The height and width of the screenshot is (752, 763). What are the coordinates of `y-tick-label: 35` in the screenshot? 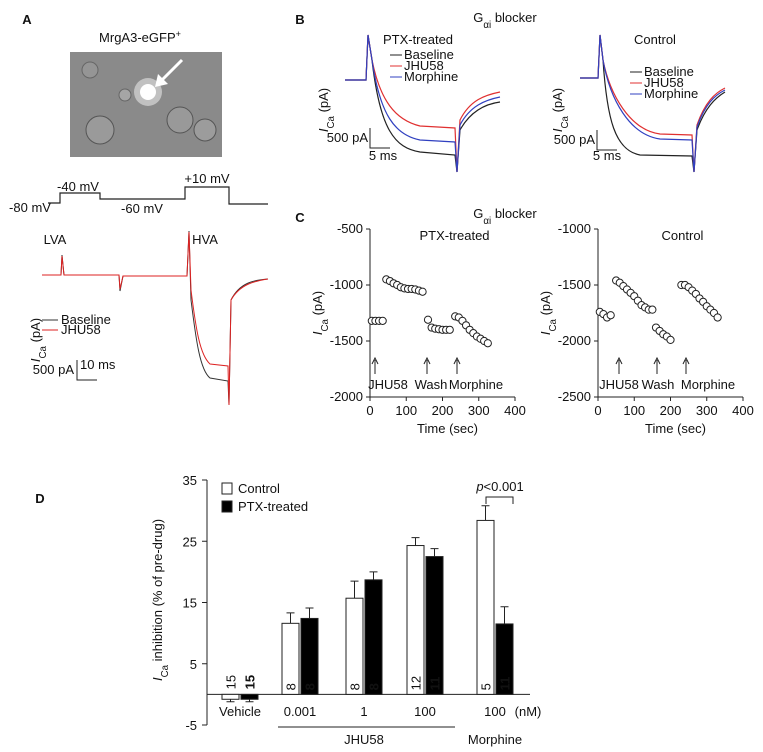 It's located at (190, 480).